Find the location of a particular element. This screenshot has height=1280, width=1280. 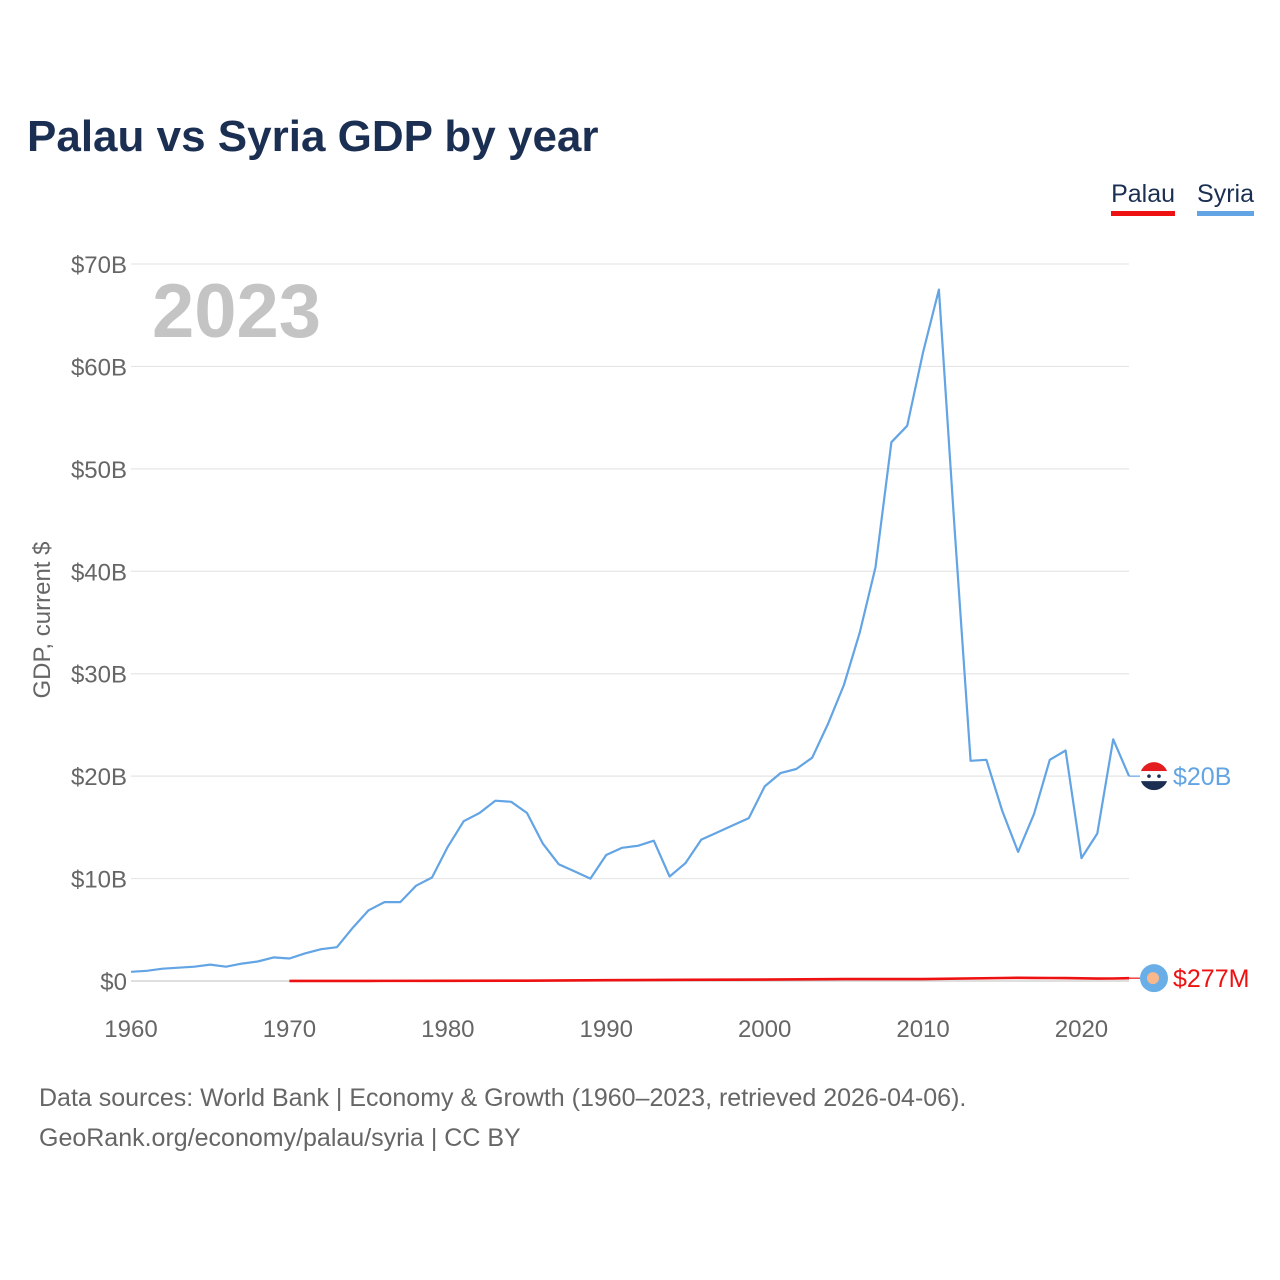

y-tick-label: $70B is located at coordinates (99, 265).